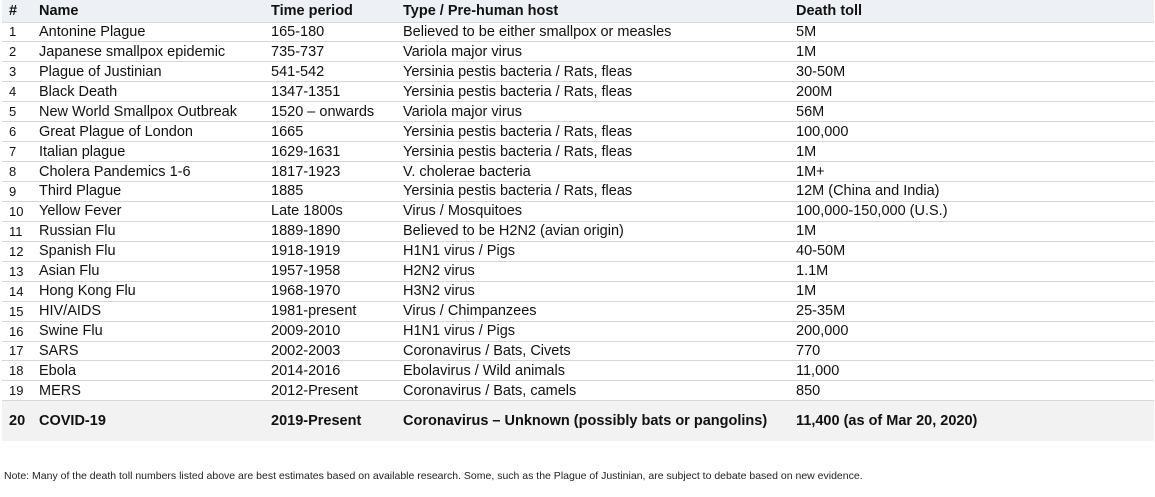 This screenshot has height=497, width=1155. What do you see at coordinates (152, 171) in the screenshot?
I see `cell-name: Cholera Pandemics 1-6` at bounding box center [152, 171].